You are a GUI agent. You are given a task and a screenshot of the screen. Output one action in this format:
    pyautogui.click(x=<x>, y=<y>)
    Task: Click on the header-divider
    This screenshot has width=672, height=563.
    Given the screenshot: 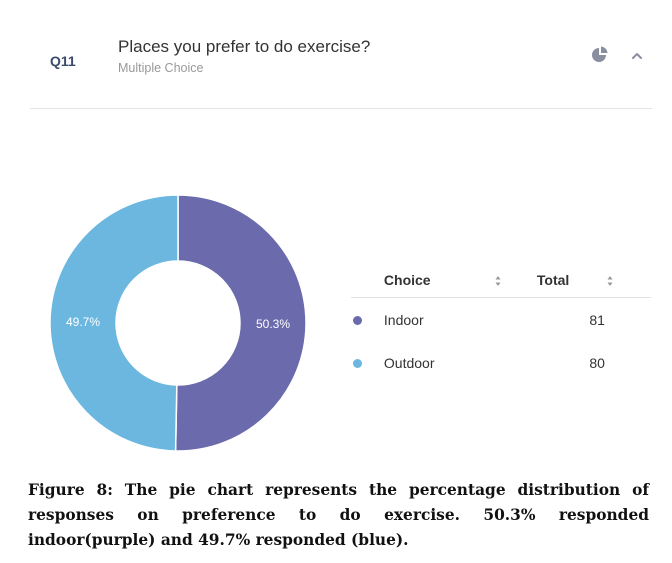 What is the action you would take?
    pyautogui.click(x=341, y=108)
    